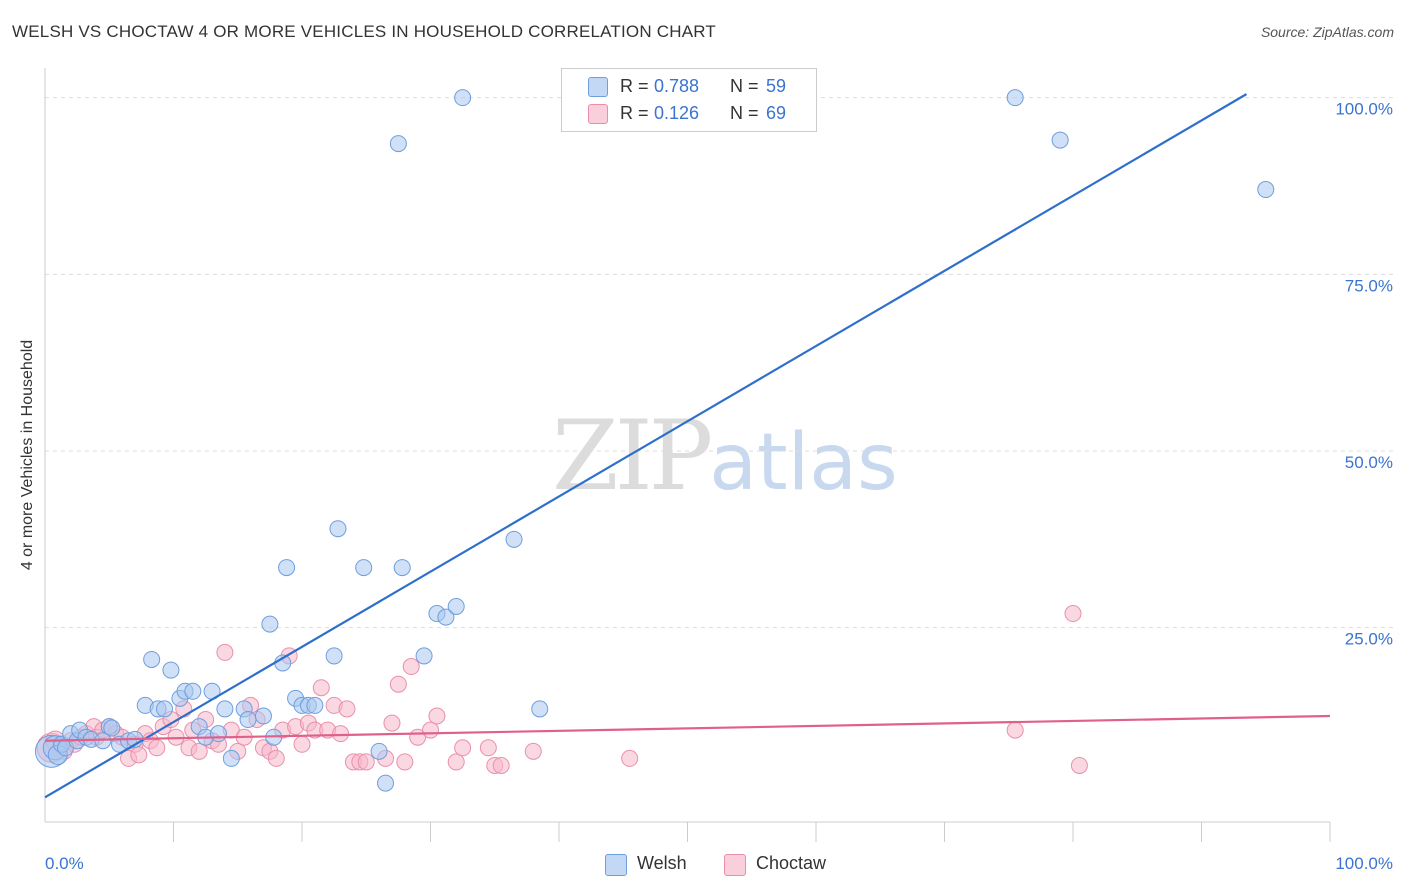 This screenshot has height=892, width=1406. What do you see at coordinates (735, 865) in the screenshot?
I see `choctaw-legend-swatch` at bounding box center [735, 865].